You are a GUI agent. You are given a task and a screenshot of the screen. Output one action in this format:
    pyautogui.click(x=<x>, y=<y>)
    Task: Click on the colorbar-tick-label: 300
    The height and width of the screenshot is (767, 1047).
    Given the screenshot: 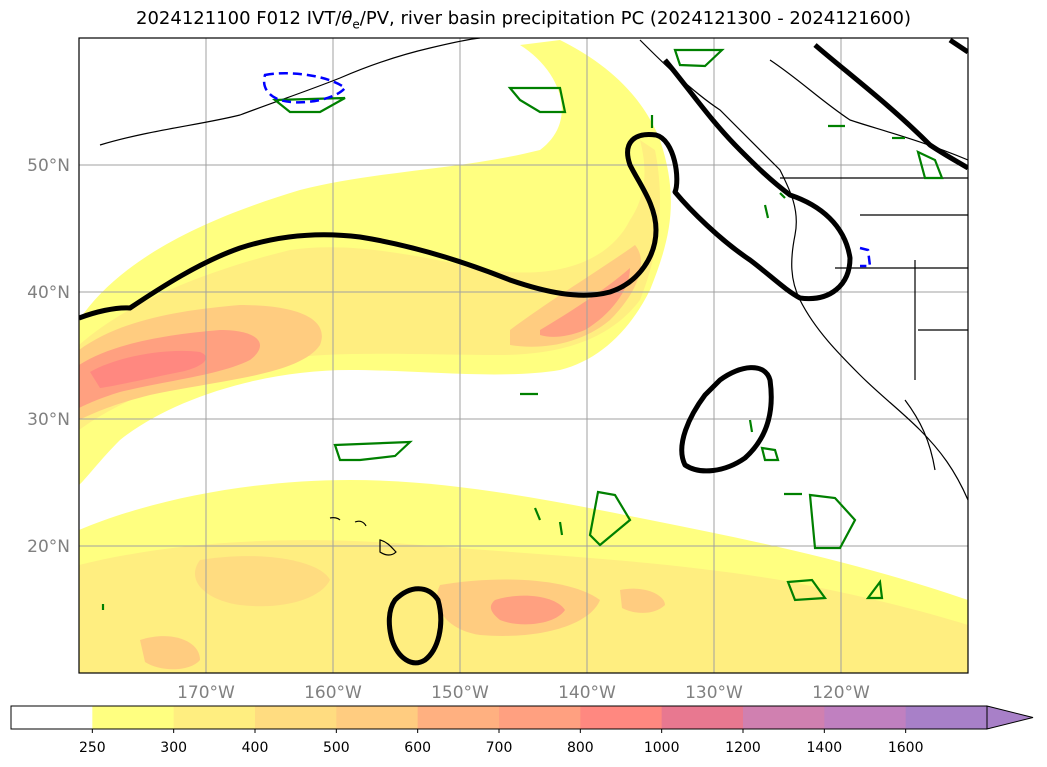 What is the action you would take?
    pyautogui.click(x=173, y=748)
    